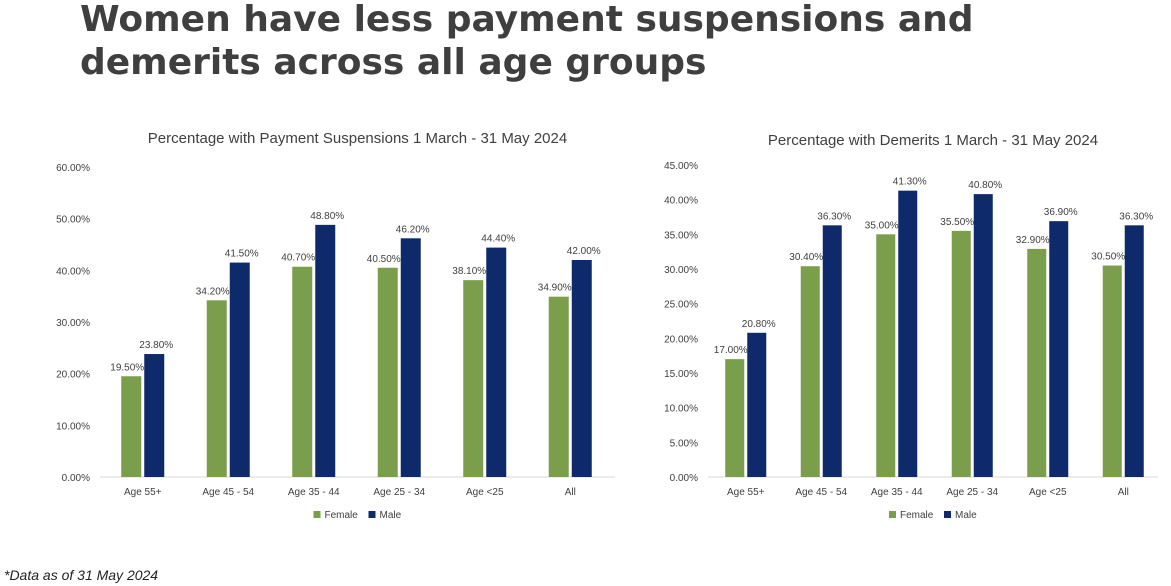 The height and width of the screenshot is (586, 1171). Describe the element at coordinates (73, 168) in the screenshot. I see `y-tick-label: 60.00%` at that location.